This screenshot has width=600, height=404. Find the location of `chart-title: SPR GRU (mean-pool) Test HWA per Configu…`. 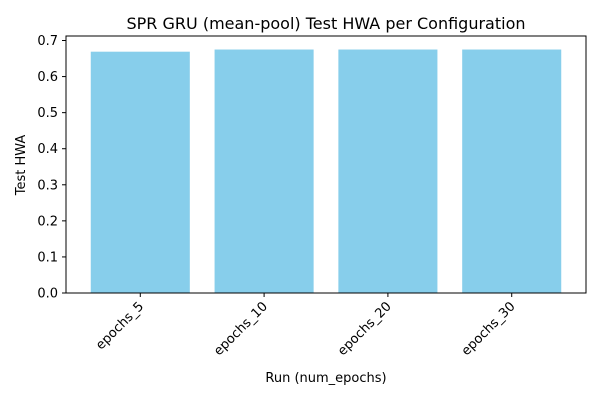

chart-title: SPR GRU (mean-pool) Test HWA per Configu… is located at coordinates (326, 23).